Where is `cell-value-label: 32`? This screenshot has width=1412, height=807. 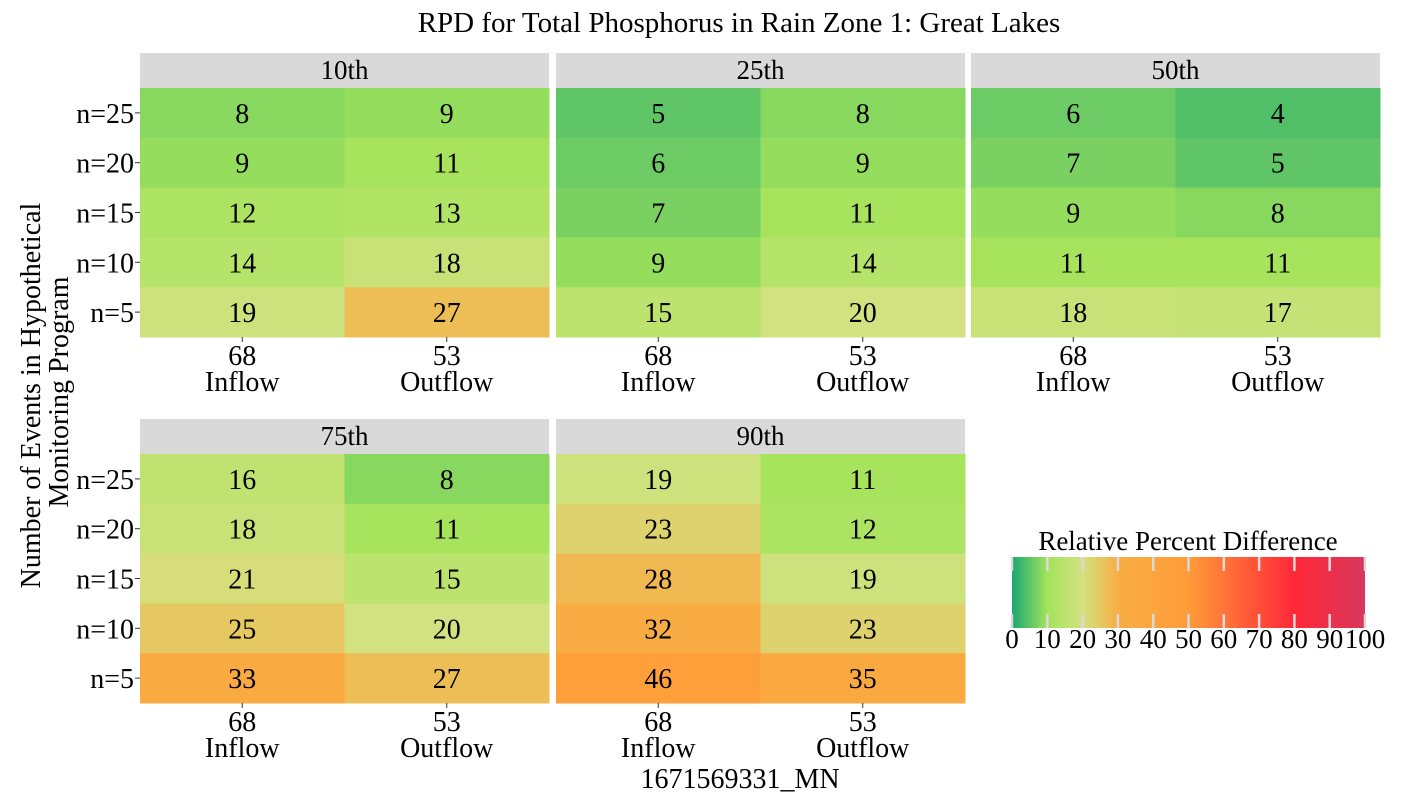
cell-value-label: 32 is located at coordinates (658, 629).